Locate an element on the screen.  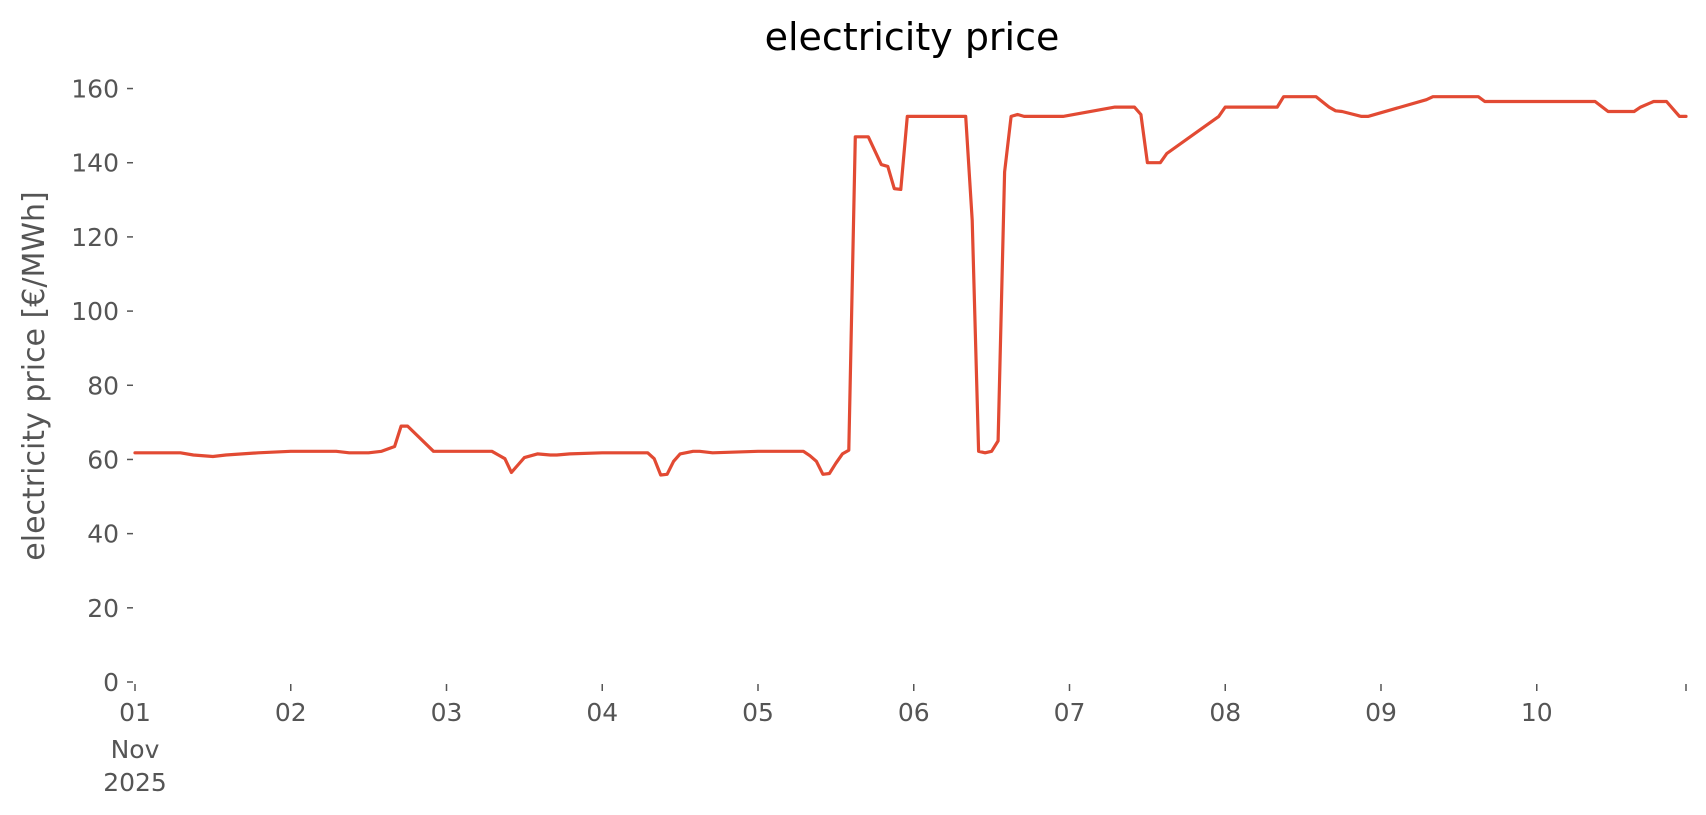
y-axis-label: electricity price [€/MWh] is located at coordinates (34, 375).